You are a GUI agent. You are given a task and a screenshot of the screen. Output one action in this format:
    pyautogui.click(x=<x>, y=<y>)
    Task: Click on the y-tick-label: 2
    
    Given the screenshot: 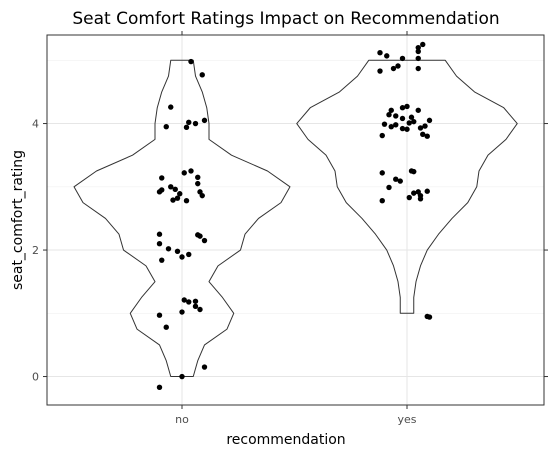 What is the action you would take?
    pyautogui.click(x=35, y=250)
    